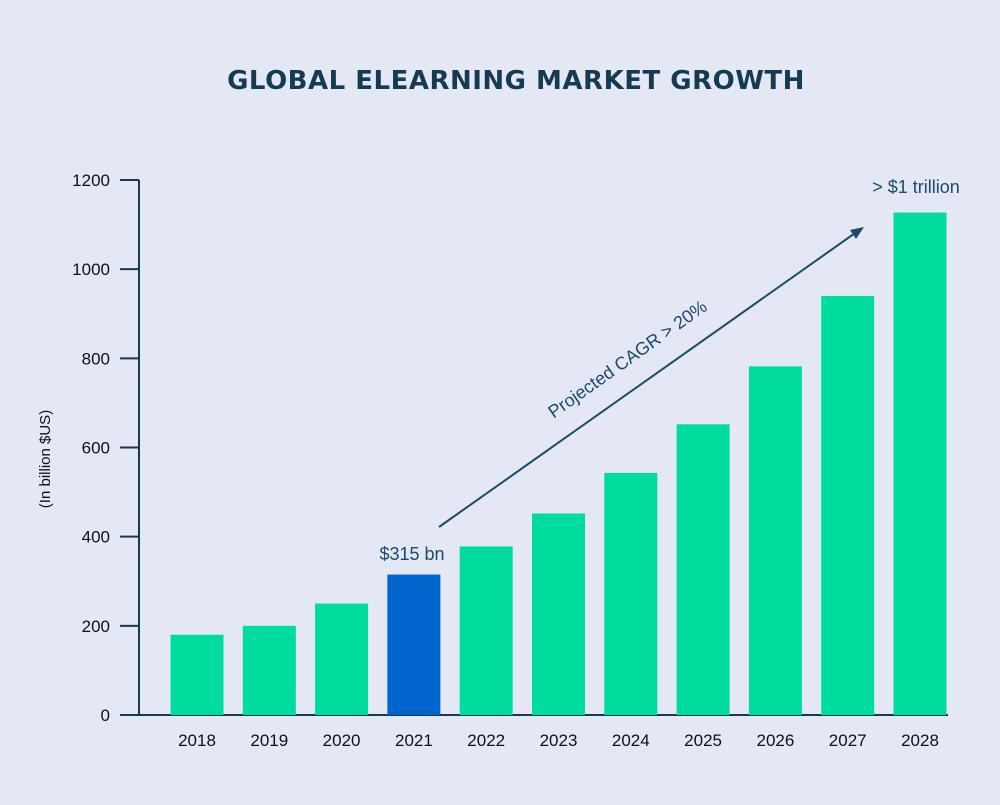  What do you see at coordinates (486, 630) in the screenshot?
I see `bar-2022` at bounding box center [486, 630].